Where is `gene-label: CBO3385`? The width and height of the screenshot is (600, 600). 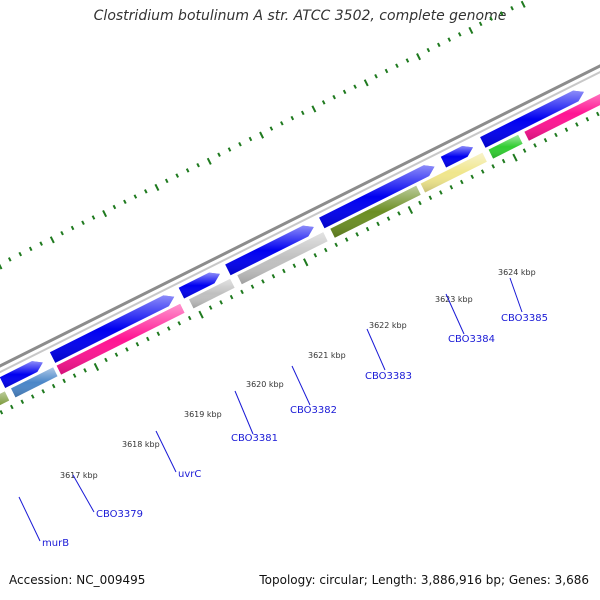
gene-label: CBO3385 is located at coordinates (524, 318).